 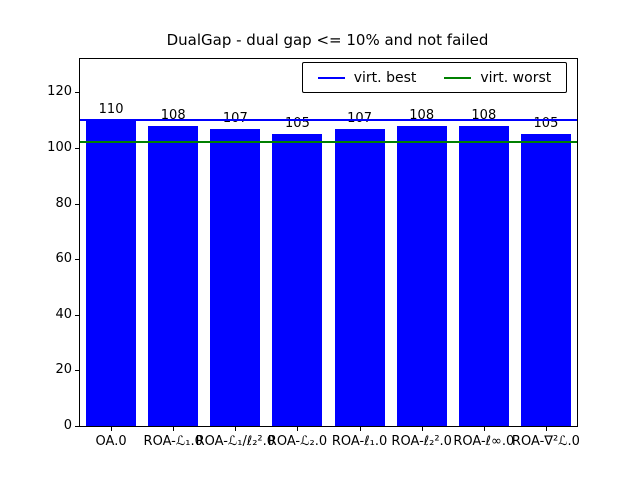 I want to click on x-tick-label: OA.0, so click(x=111, y=441).